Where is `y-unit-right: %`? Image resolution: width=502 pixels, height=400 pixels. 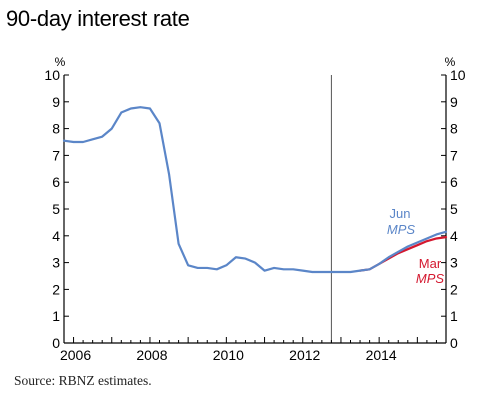
y-unit-right: % is located at coordinates (450, 62).